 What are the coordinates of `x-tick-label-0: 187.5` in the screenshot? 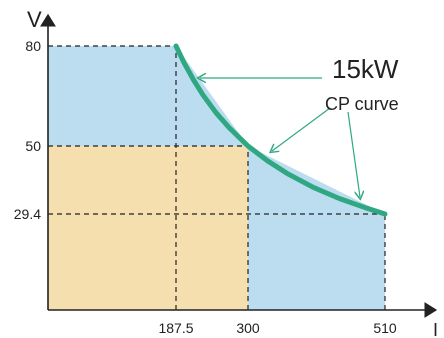 It's located at (175, 328).